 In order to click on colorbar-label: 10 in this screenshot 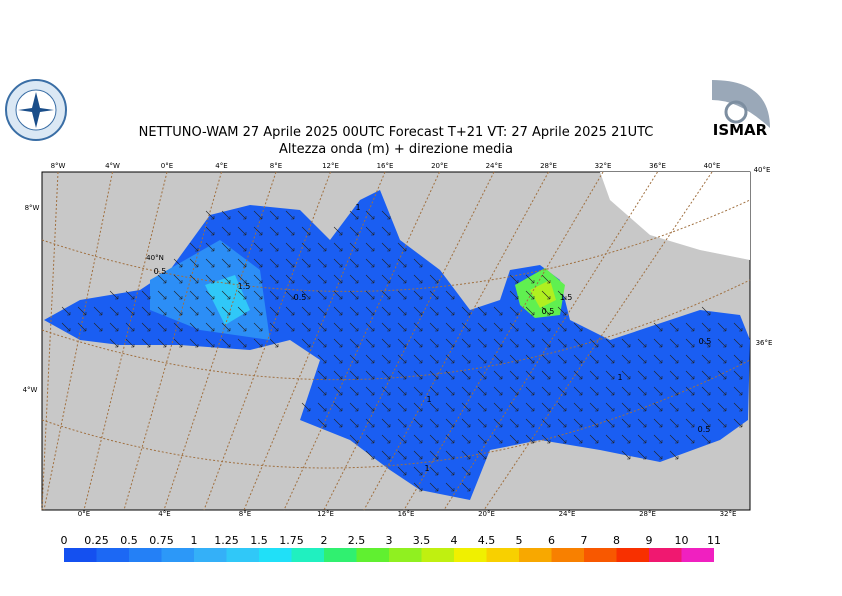, I will do `click(682, 540)`.